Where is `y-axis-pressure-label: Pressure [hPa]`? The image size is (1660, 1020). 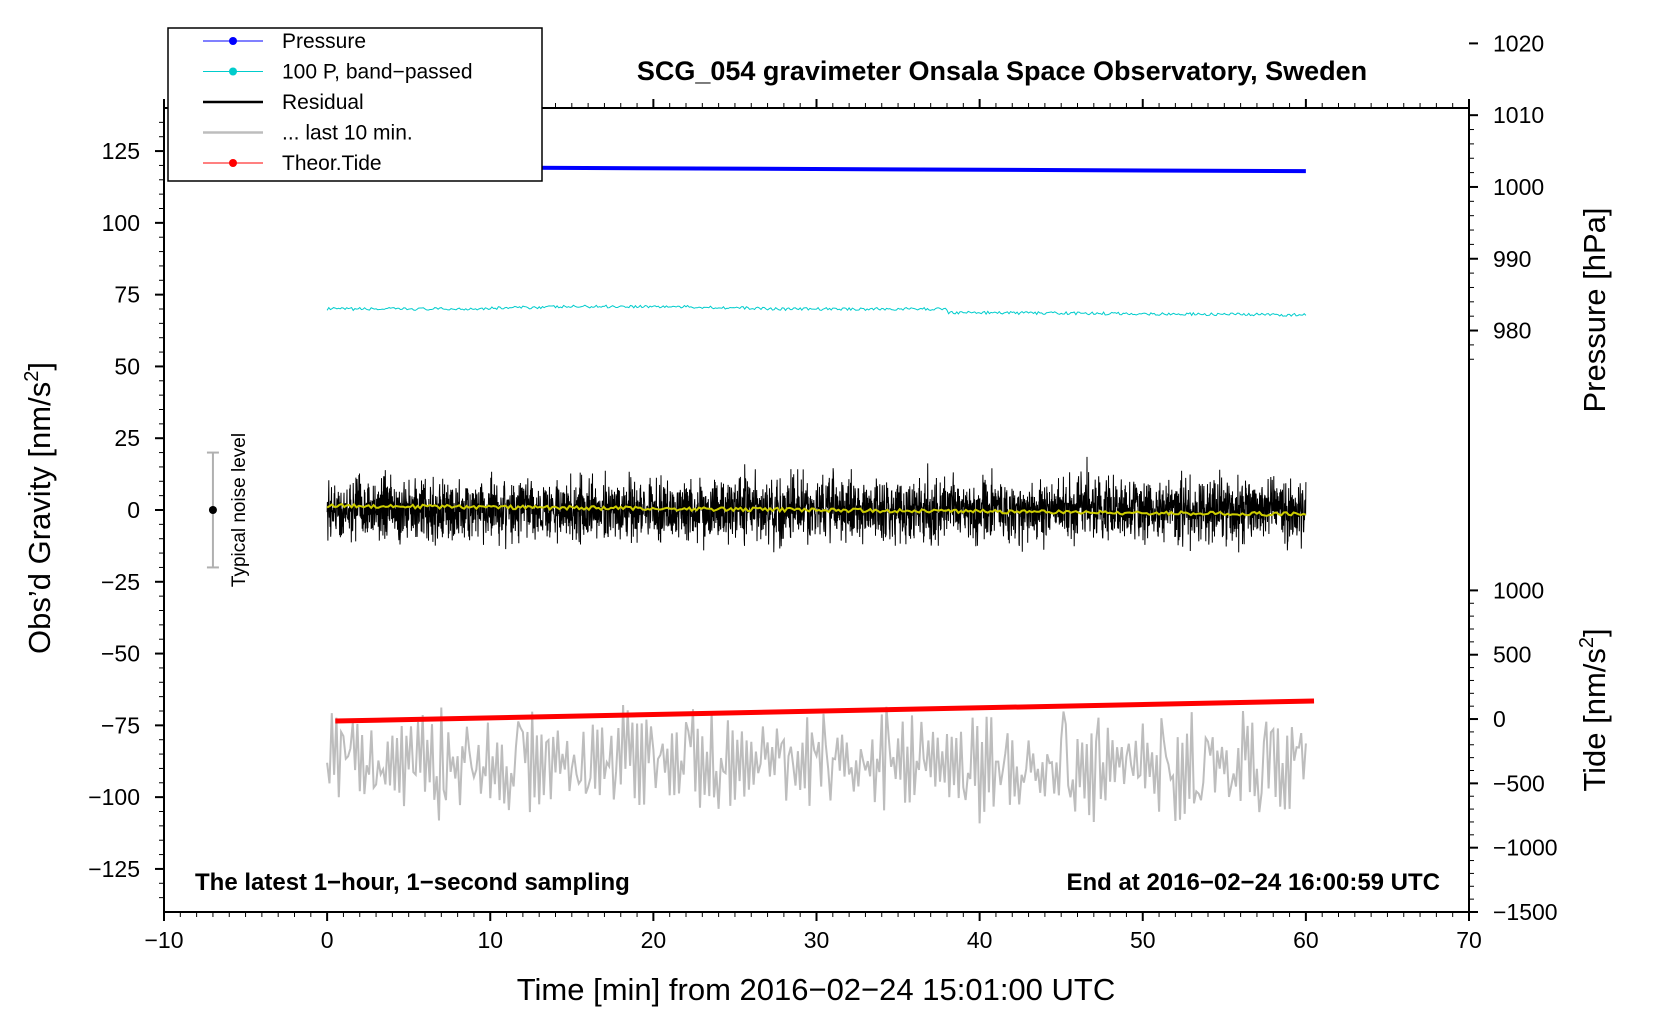 y-axis-pressure-label: Pressure [hPa] is located at coordinates (1594, 309).